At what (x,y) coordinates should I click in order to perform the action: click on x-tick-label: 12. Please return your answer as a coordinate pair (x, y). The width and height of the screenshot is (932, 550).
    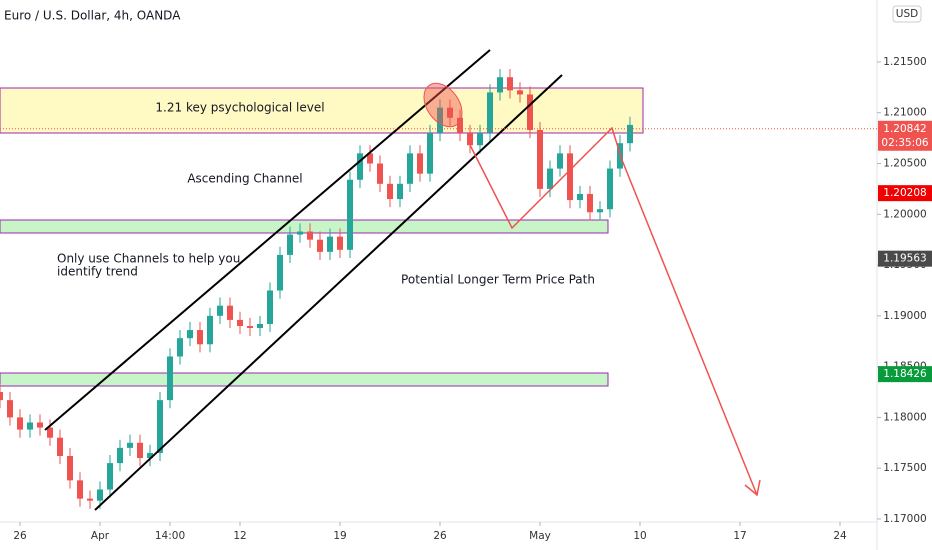
    Looking at the image, I should click on (239, 536).